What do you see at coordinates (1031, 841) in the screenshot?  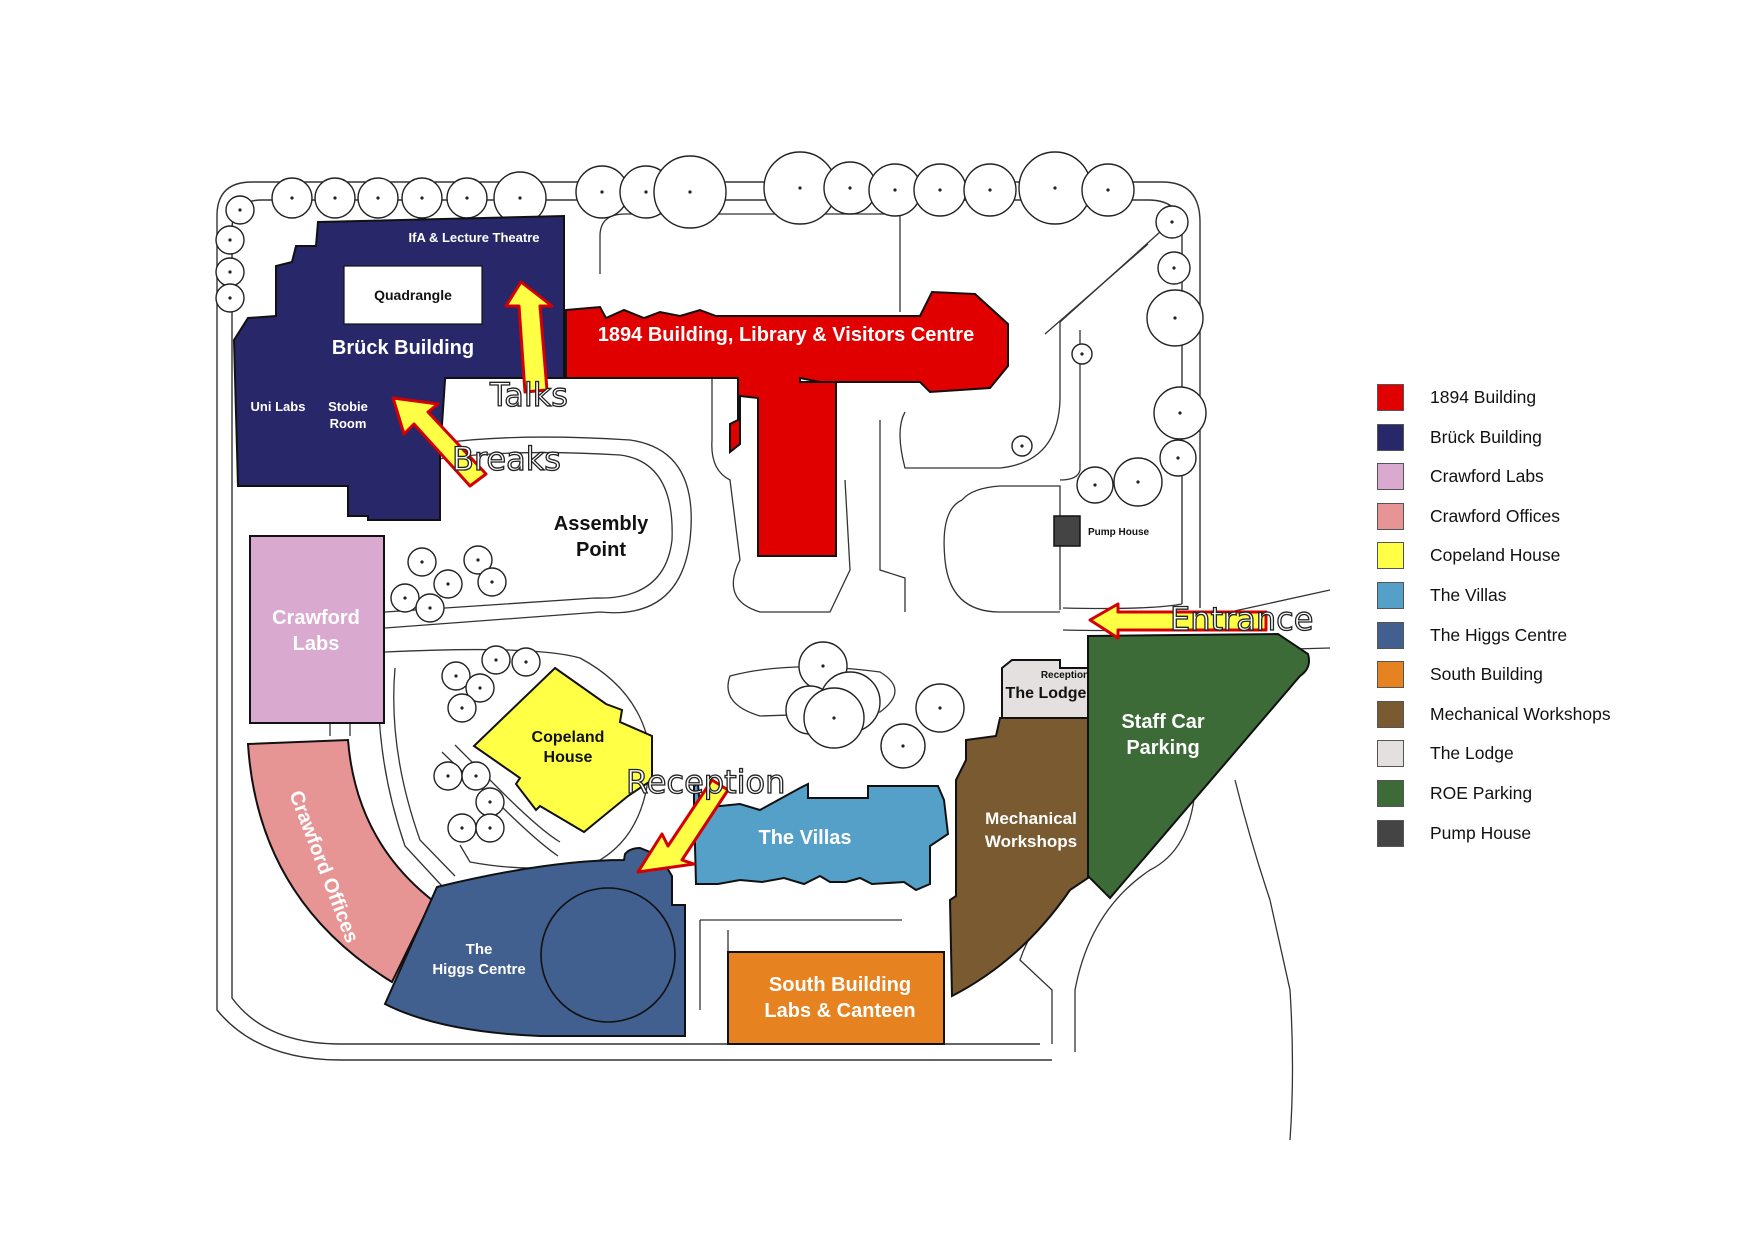 I see `label-mech-2: Workshops` at bounding box center [1031, 841].